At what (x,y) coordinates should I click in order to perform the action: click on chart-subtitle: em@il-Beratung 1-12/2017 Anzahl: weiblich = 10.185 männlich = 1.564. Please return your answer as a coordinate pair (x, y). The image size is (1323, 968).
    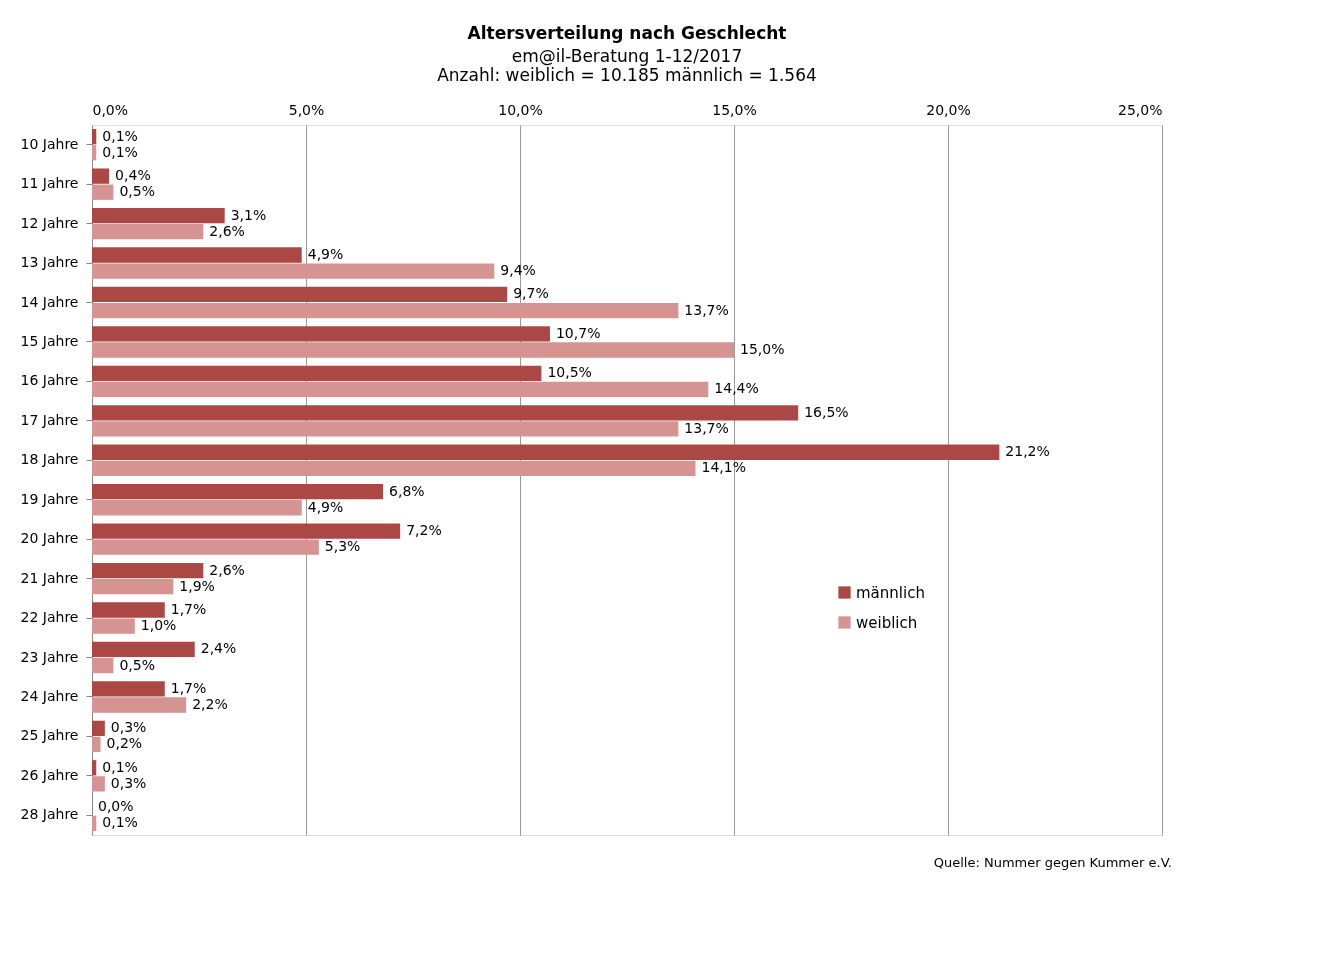
    Looking at the image, I should click on (627, 65).